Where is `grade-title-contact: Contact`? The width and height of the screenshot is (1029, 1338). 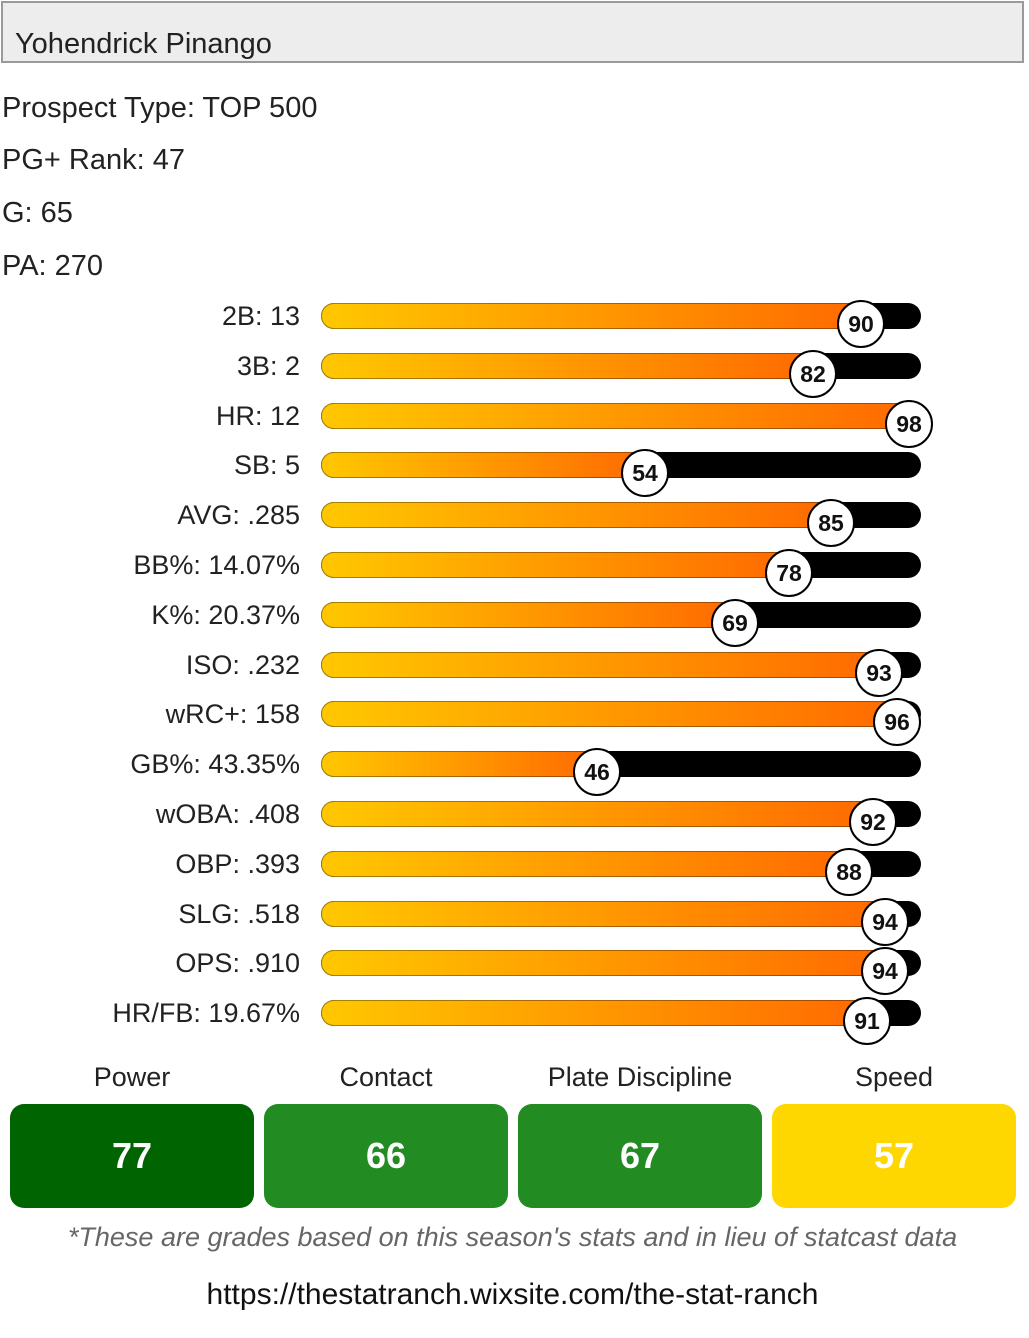 grade-title-contact: Contact is located at coordinates (386, 1077).